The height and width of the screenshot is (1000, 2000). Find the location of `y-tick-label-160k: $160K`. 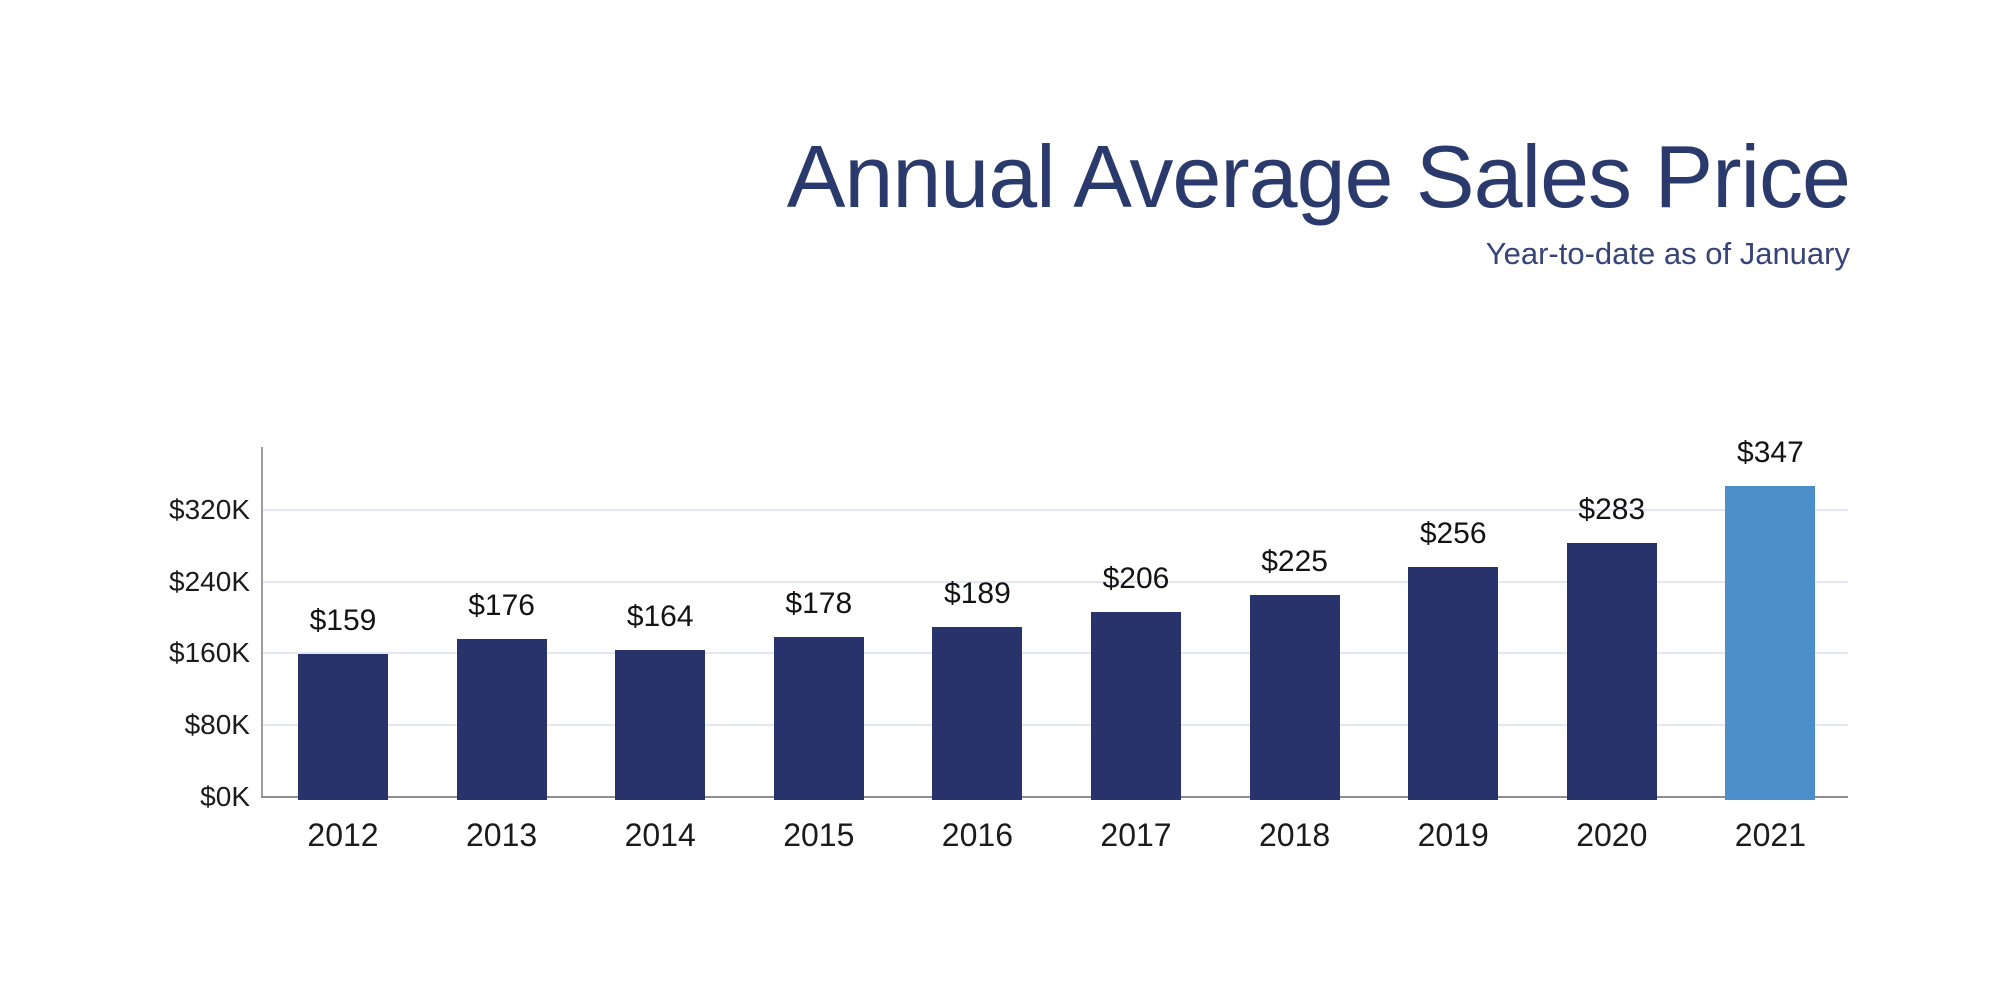

y-tick-label-160k: $160K is located at coordinates (209, 653).